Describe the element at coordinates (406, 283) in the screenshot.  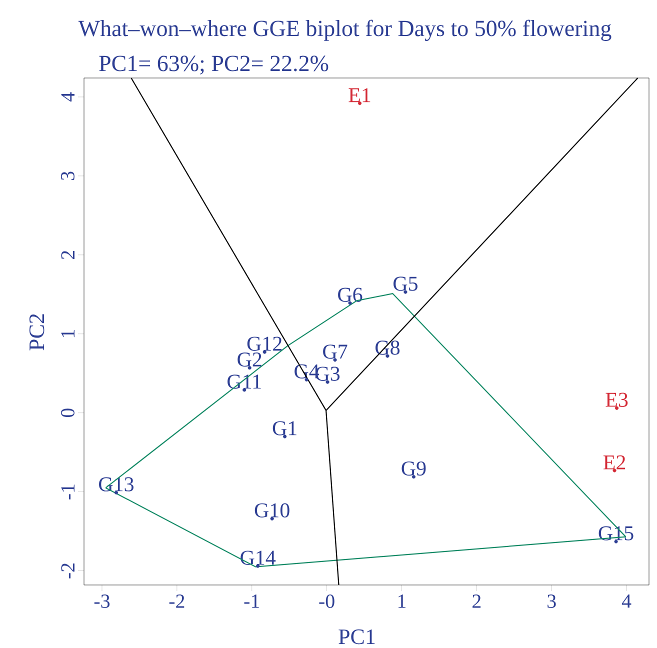
I see `data-label: G5` at that location.